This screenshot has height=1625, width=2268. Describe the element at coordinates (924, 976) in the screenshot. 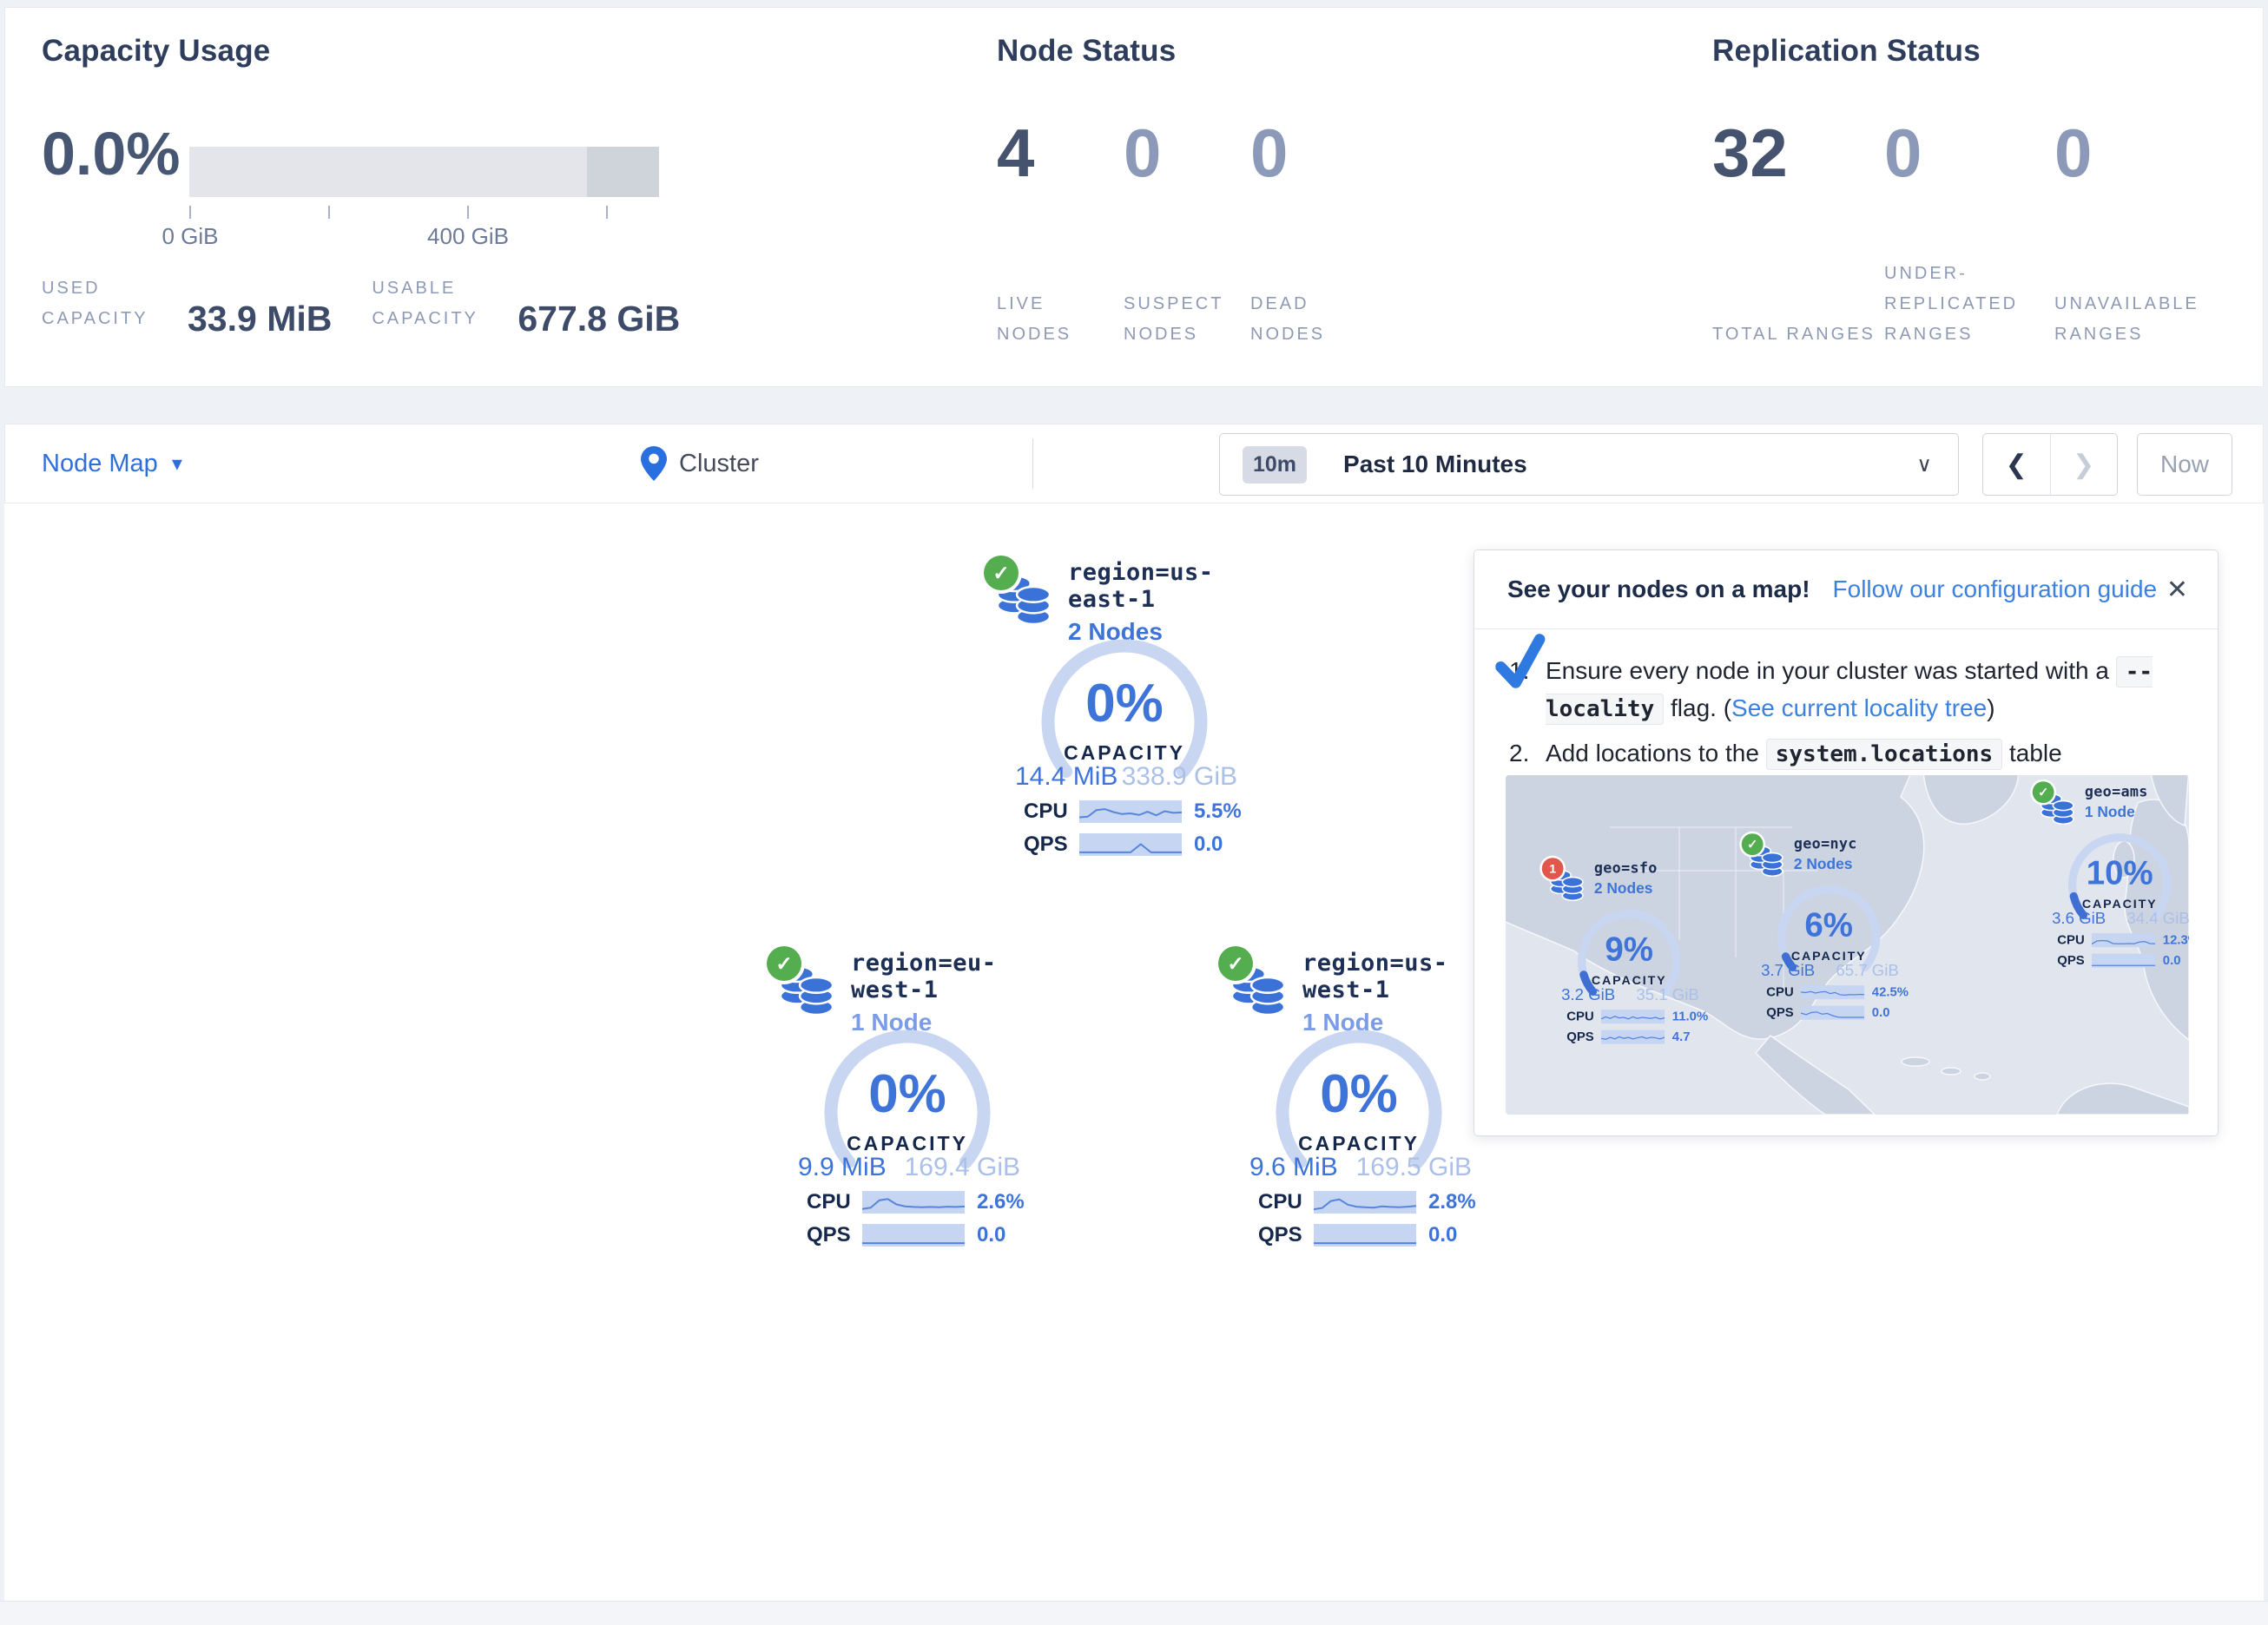

I see `region-name: region=eu-west-1` at that location.